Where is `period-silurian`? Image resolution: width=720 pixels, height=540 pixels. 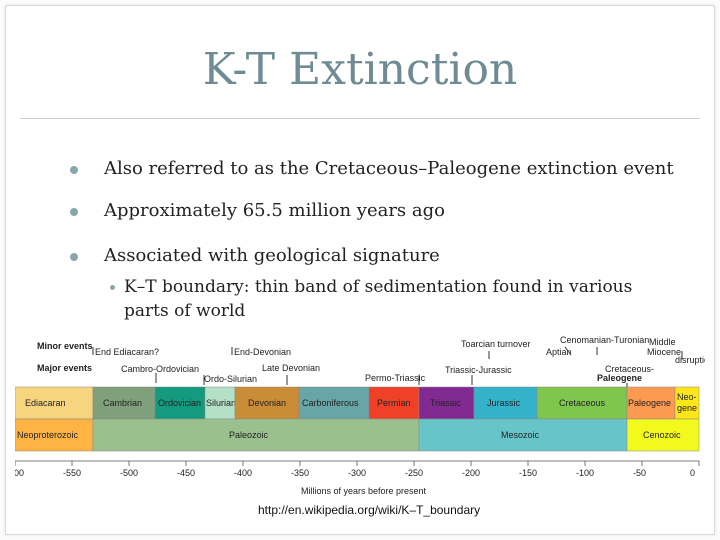 period-silurian is located at coordinates (220, 403).